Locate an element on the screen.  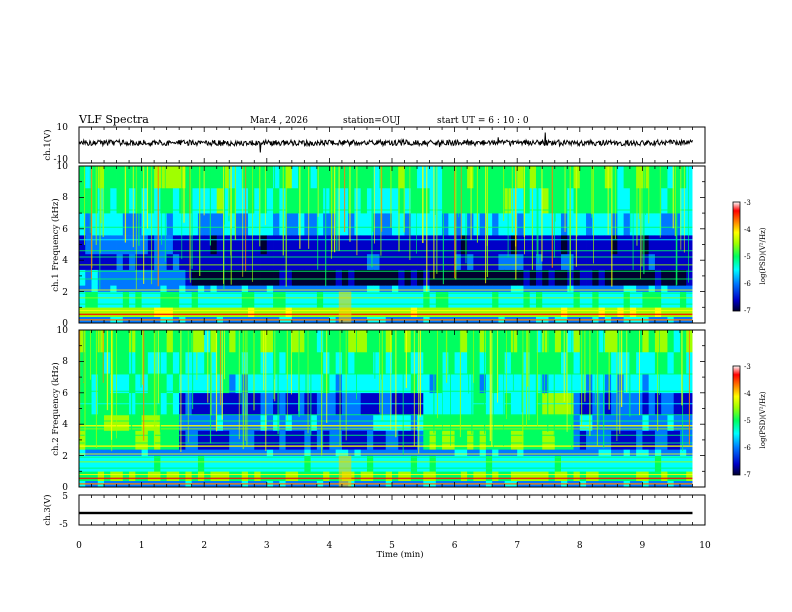
ch2-ytick-2: 2 is located at coordinates (65, 457).